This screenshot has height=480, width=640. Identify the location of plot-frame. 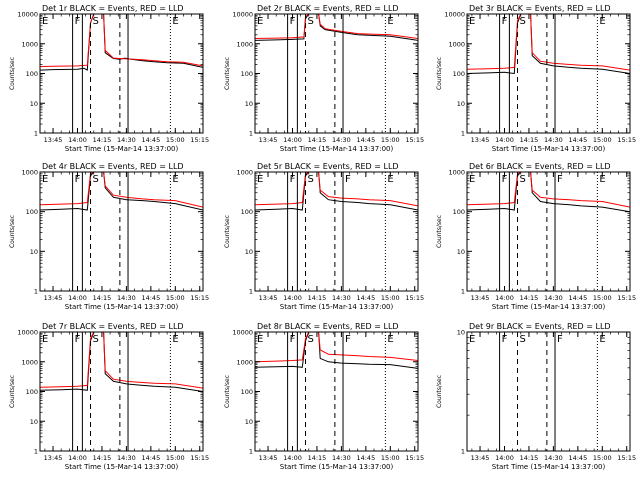
(548, 391).